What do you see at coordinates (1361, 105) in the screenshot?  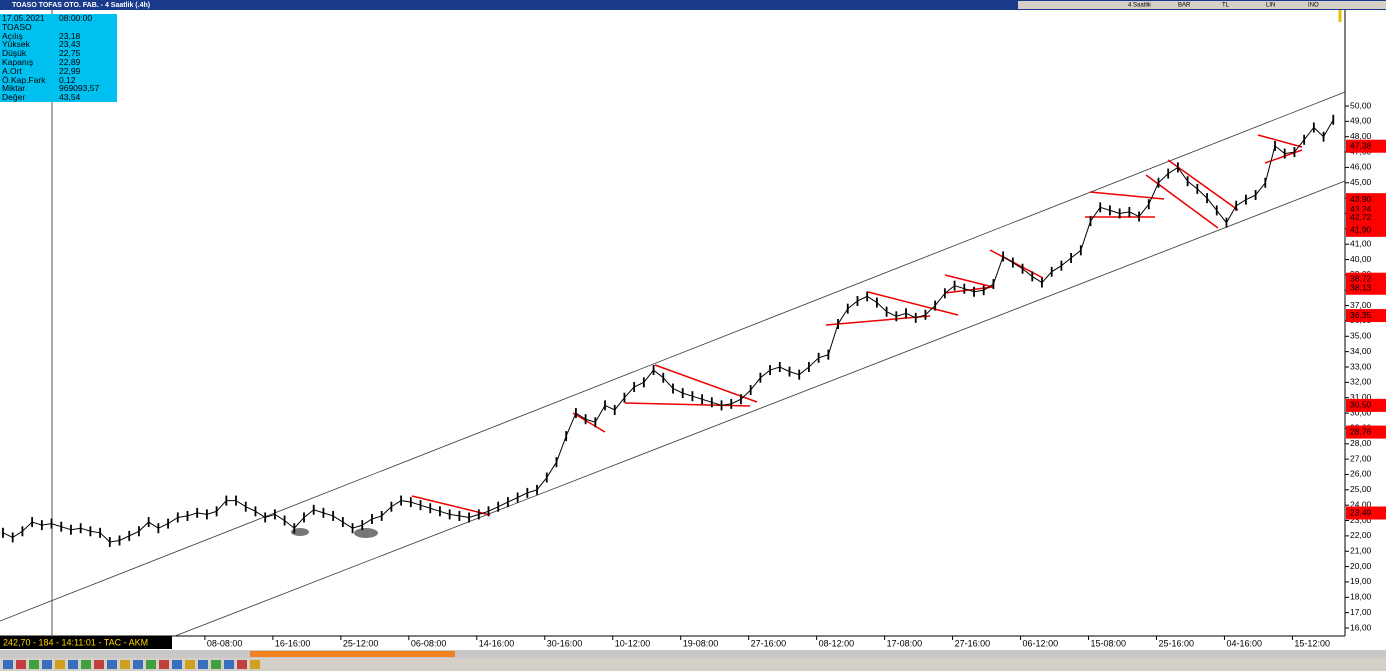 I see `y-tick-label: 50,00` at bounding box center [1361, 105].